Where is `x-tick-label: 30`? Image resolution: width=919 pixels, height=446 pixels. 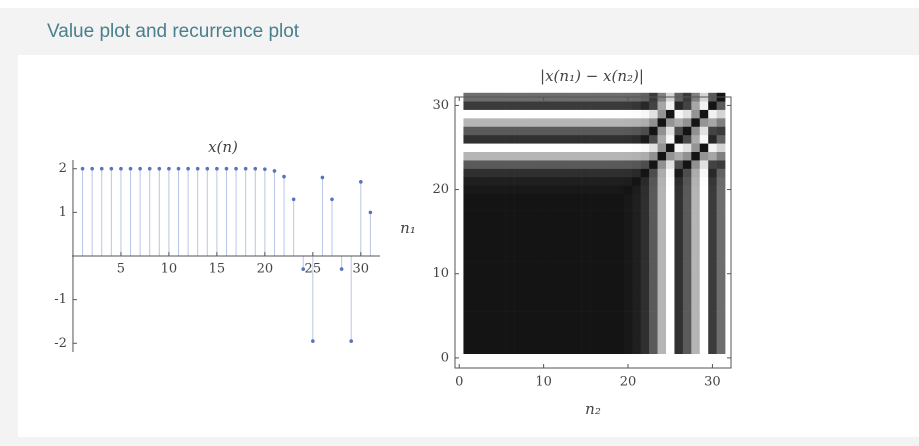
x-tick-label: 30 is located at coordinates (361, 269).